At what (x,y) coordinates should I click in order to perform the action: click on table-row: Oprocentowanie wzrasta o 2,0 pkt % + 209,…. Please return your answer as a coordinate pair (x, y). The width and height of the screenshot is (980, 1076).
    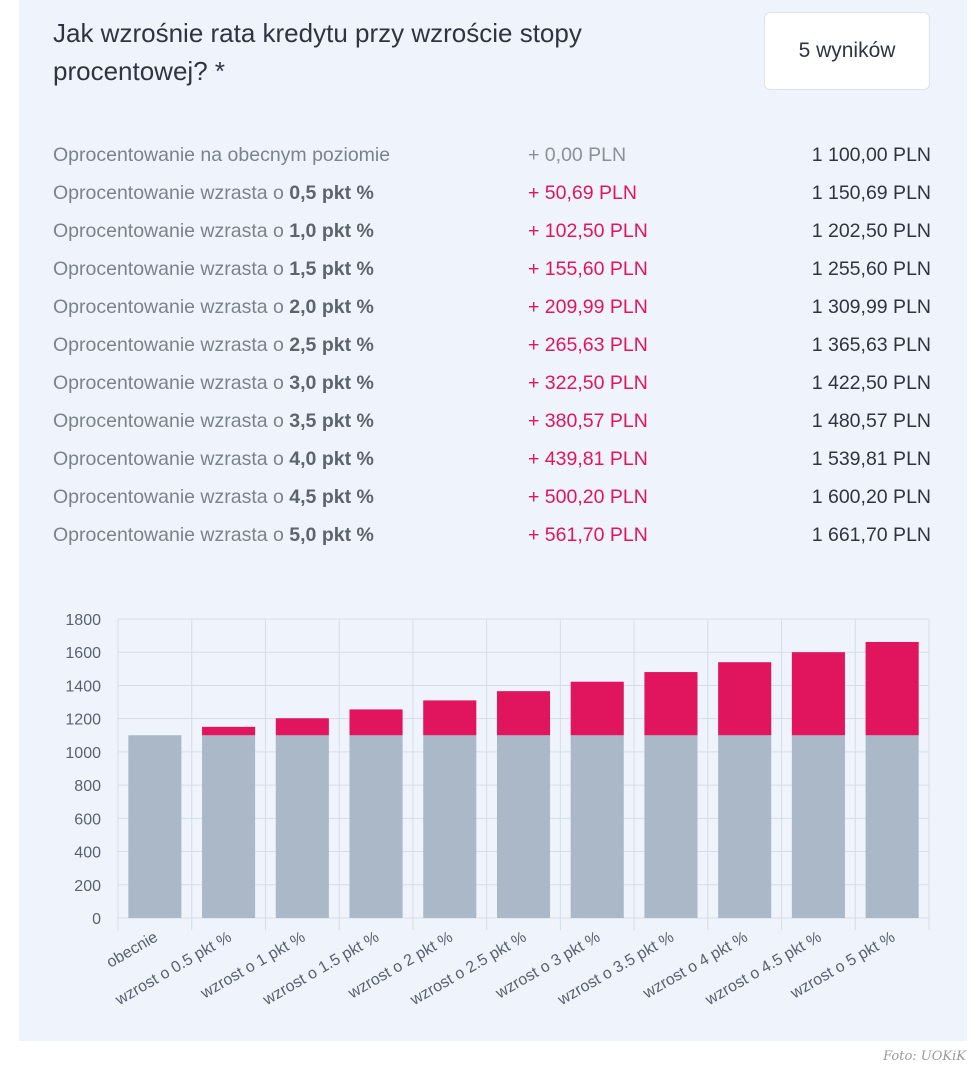
    Looking at the image, I should click on (492, 307).